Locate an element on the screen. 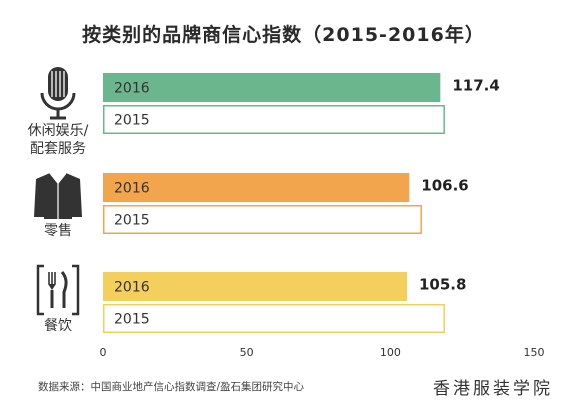 The height and width of the screenshot is (405, 567). data-source-note: 数据来源：中国商业地产信心指数调查/盈石集团研究中心 is located at coordinates (171, 387).